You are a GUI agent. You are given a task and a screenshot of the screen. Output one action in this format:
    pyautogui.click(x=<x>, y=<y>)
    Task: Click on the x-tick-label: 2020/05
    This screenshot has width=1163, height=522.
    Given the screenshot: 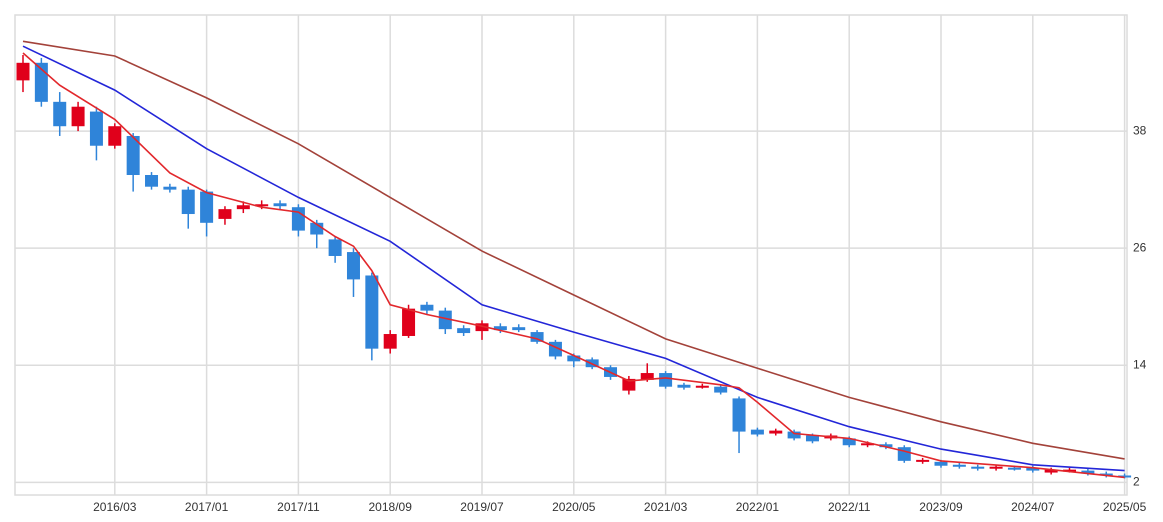 What is the action you would take?
    pyautogui.click(x=574, y=507)
    